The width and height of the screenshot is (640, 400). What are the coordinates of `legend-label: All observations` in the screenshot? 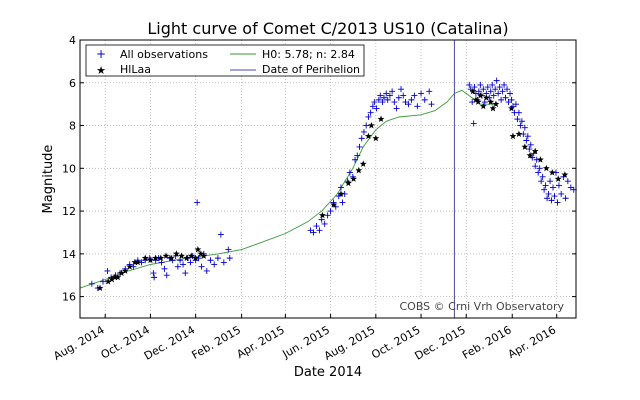 It's located at (164, 54).